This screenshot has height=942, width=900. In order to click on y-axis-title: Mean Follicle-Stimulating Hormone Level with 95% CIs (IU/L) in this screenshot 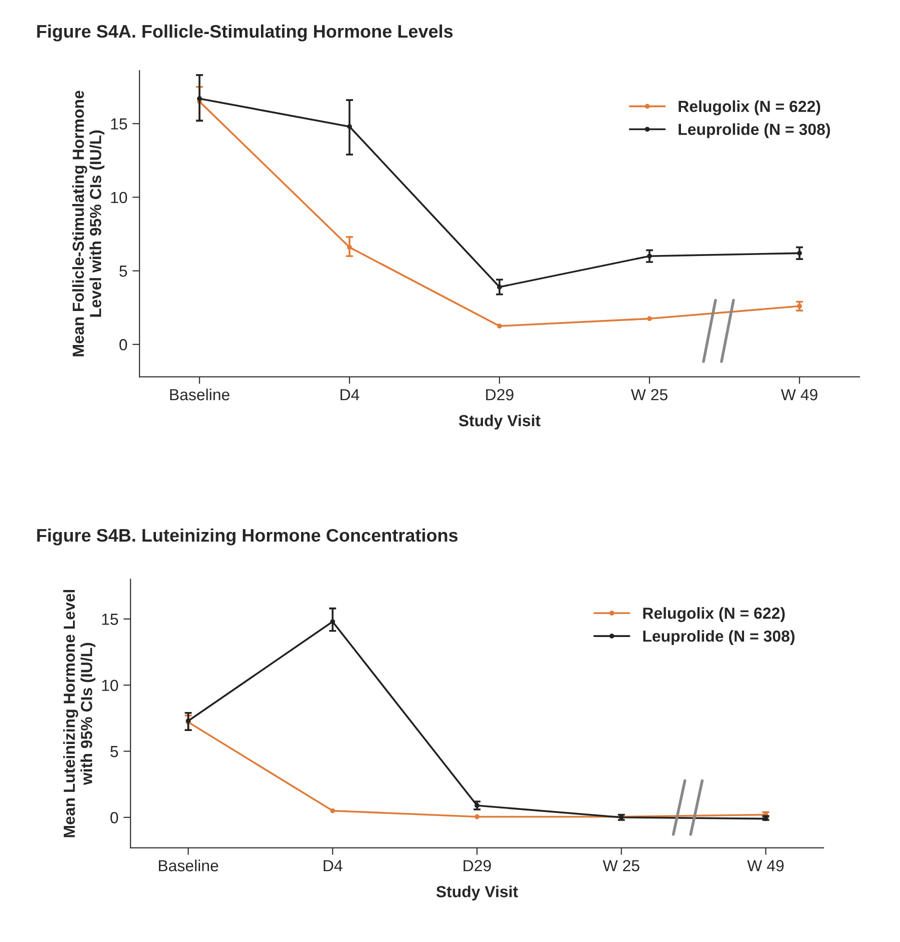, I will do `click(88, 223)`.